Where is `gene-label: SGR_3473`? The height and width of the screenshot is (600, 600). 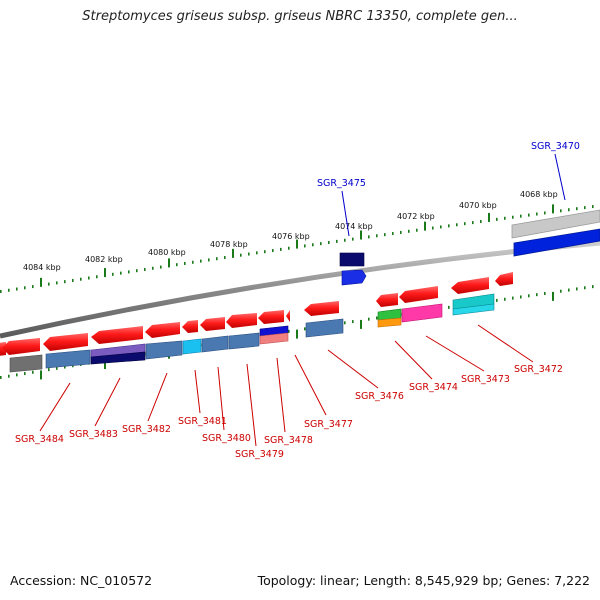
gene-label: SGR_3473 is located at coordinates (485, 379).